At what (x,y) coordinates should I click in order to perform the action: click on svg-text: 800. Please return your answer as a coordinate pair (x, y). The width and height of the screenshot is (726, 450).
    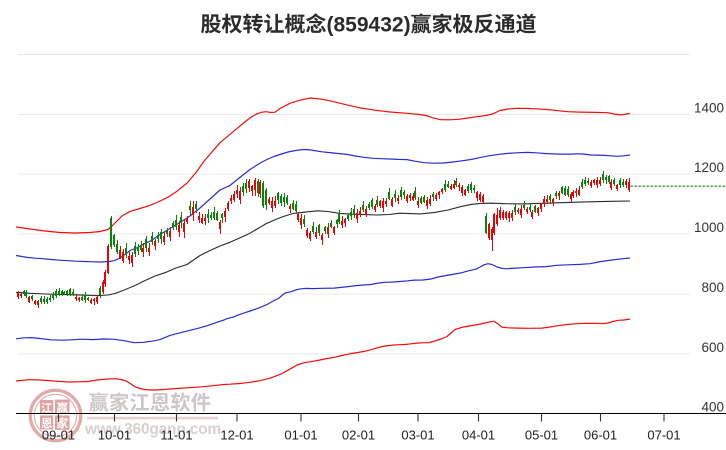
    Looking at the image, I should click on (712, 287).